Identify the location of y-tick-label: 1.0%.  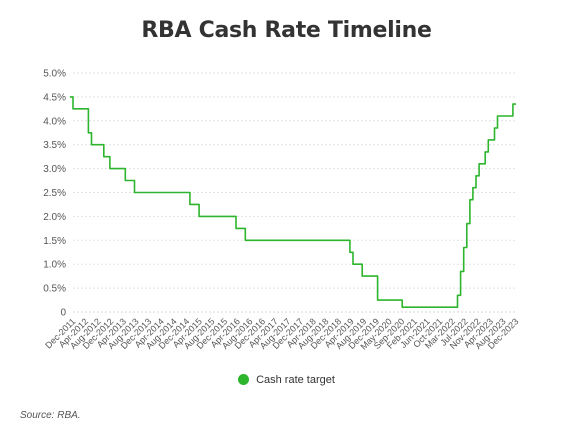
(54, 265).